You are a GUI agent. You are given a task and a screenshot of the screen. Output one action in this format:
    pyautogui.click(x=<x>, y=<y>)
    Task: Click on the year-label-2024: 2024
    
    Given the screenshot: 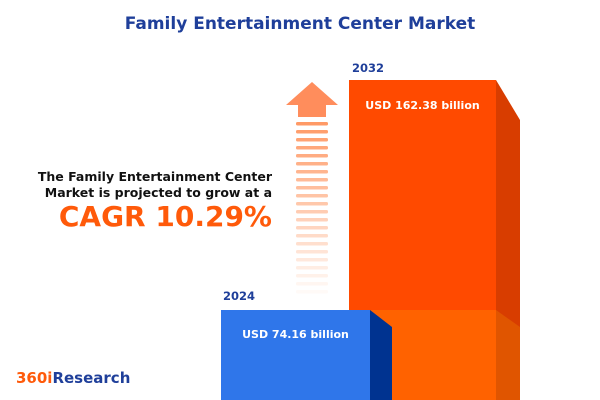 What is the action you would take?
    pyautogui.click(x=239, y=296)
    